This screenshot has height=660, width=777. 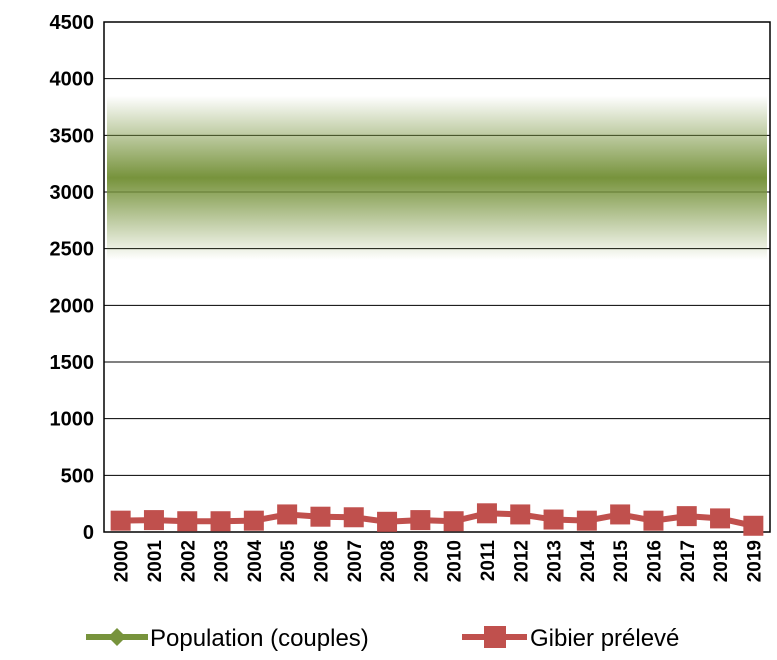 I want to click on series-layer, so click(x=437, y=519).